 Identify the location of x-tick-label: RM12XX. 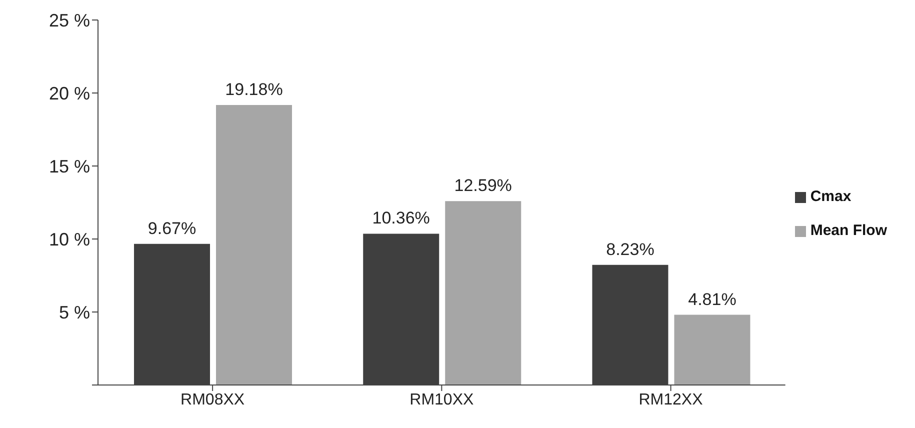
(671, 399).